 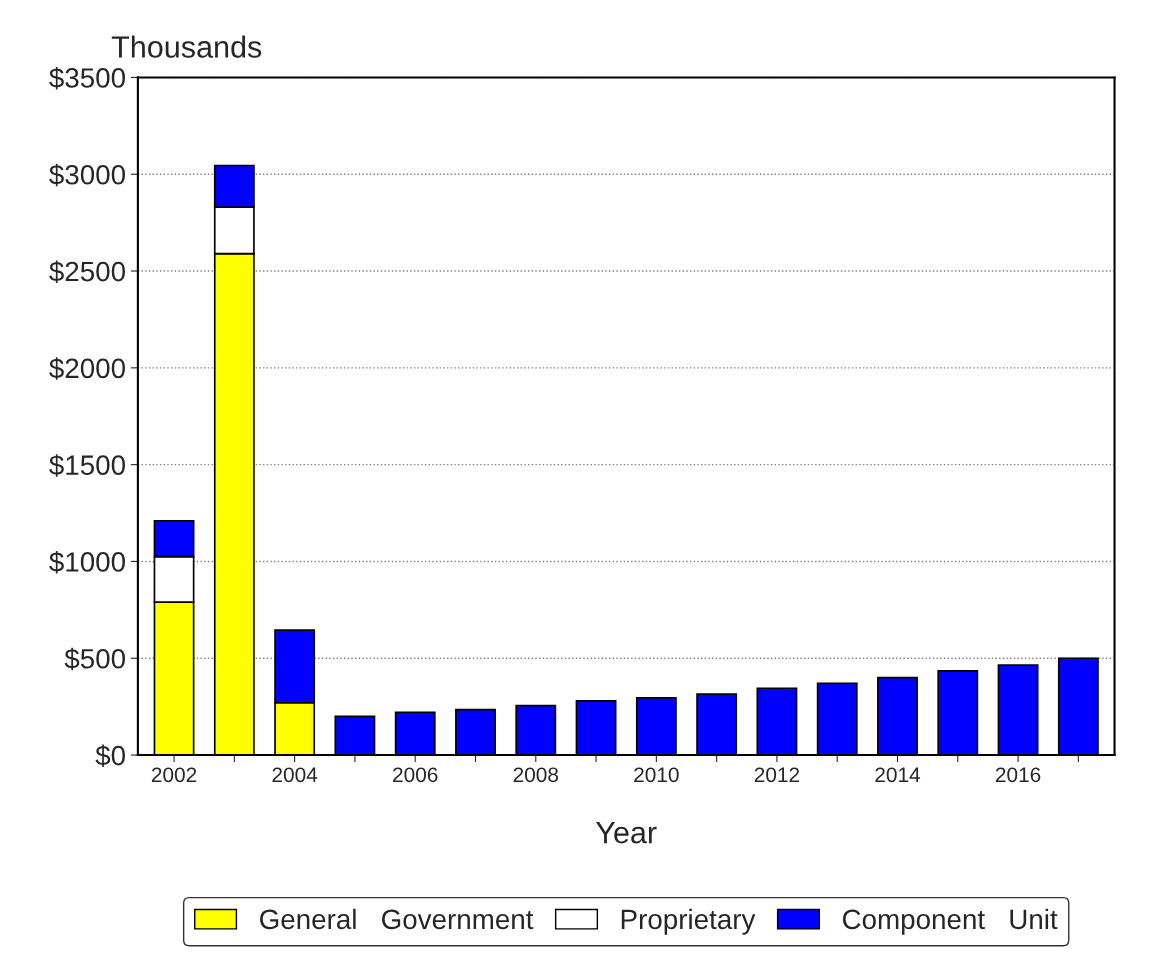 I want to click on x-axis-title: Year, so click(x=626, y=833).